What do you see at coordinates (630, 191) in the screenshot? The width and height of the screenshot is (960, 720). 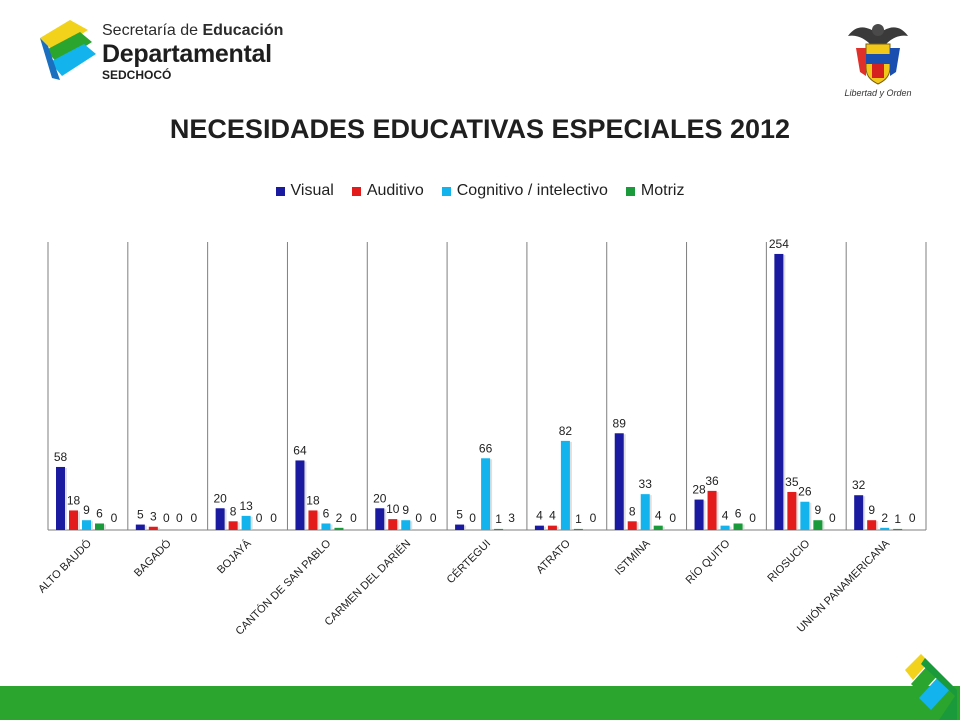 I see `legend-swatch-motriz` at bounding box center [630, 191].